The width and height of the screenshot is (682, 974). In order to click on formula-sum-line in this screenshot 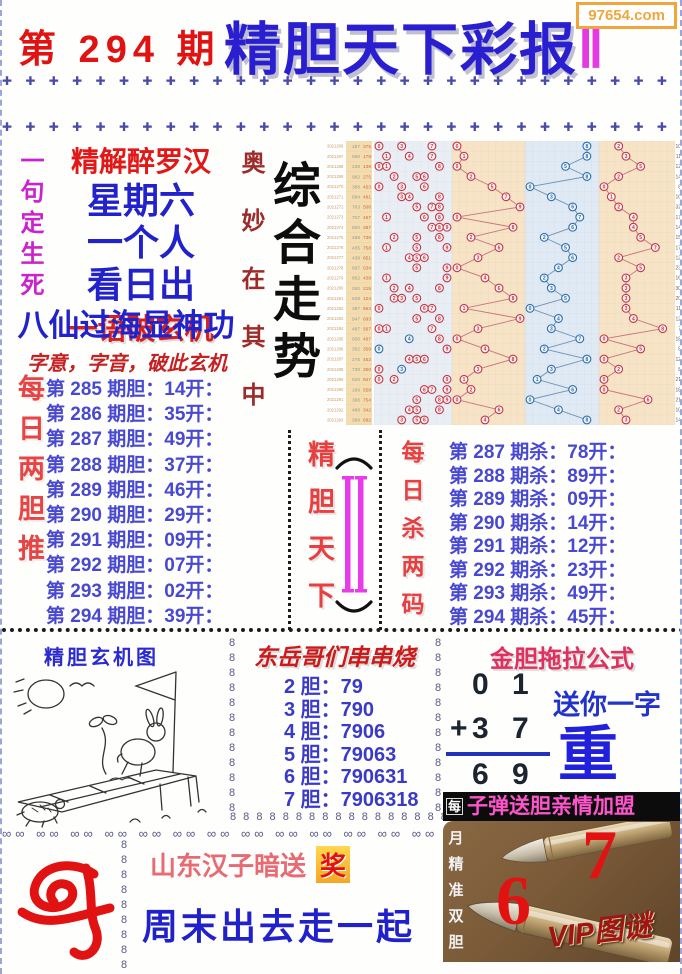, I will do `click(498, 754)`.